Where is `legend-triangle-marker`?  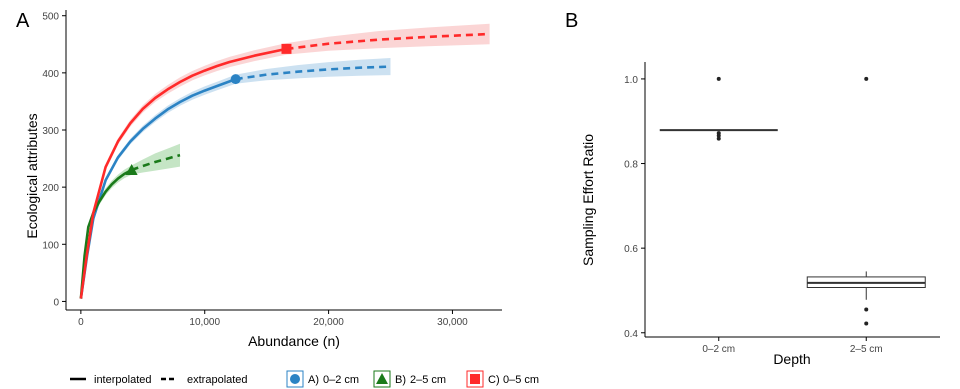 legend-triangle-marker is located at coordinates (382, 378).